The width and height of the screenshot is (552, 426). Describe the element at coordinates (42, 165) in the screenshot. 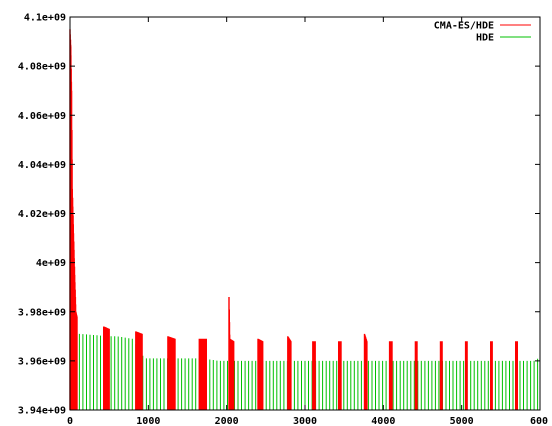

I see `y-tick-label: 4.04e+09` at that location.